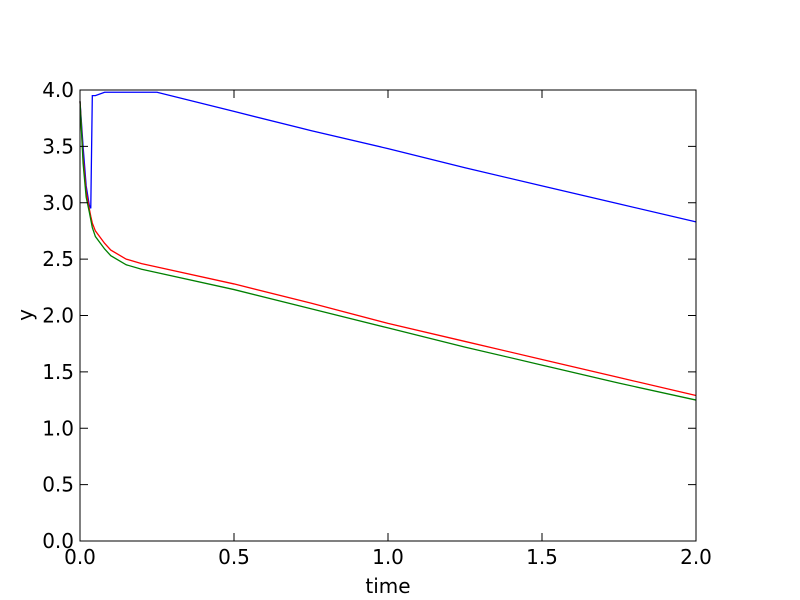 The height and width of the screenshot is (600, 800). What do you see at coordinates (80, 557) in the screenshot?
I see `x-tick-label: 0.0` at bounding box center [80, 557].